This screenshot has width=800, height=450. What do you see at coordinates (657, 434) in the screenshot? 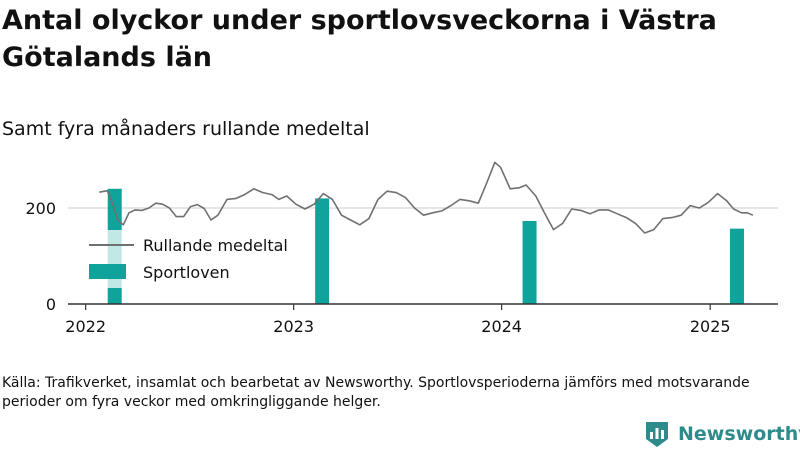
I see `newsworthy-logo-icon` at bounding box center [657, 434].